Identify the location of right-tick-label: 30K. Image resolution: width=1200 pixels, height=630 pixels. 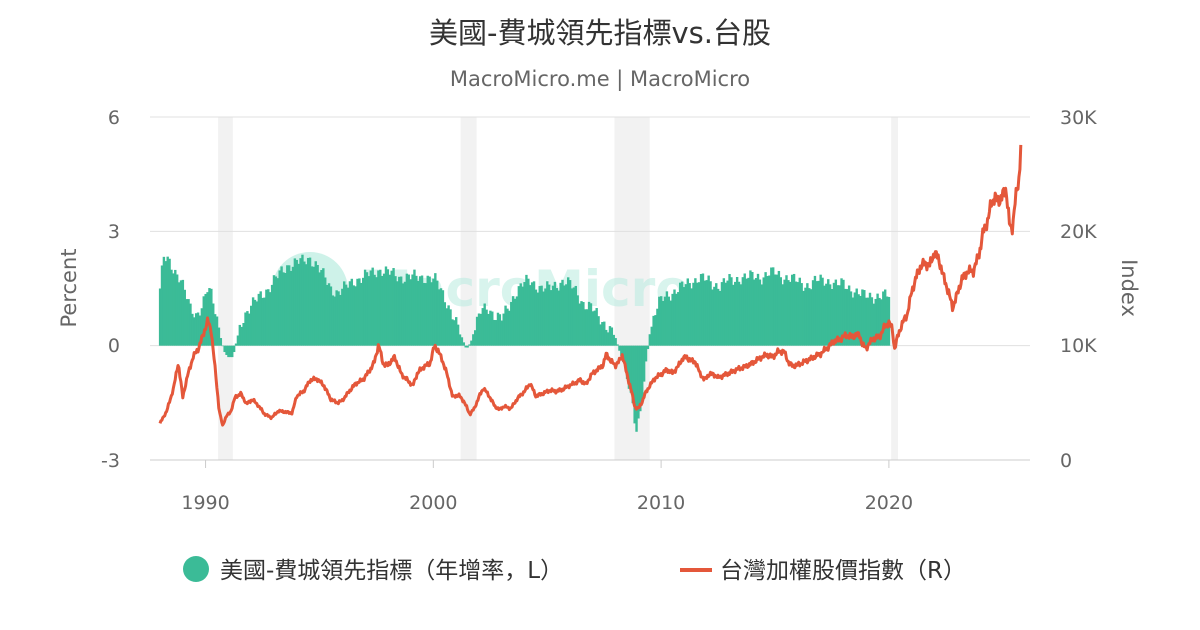
(1078, 118).